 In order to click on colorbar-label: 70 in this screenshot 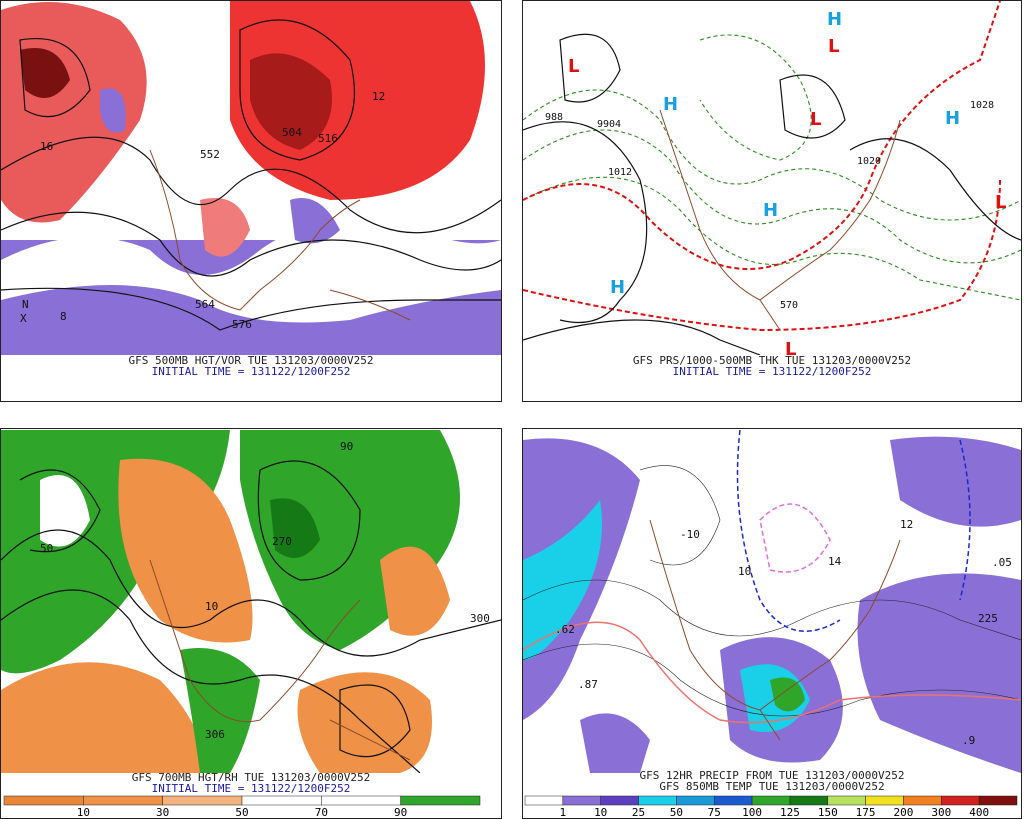, I will do `click(321, 812)`.